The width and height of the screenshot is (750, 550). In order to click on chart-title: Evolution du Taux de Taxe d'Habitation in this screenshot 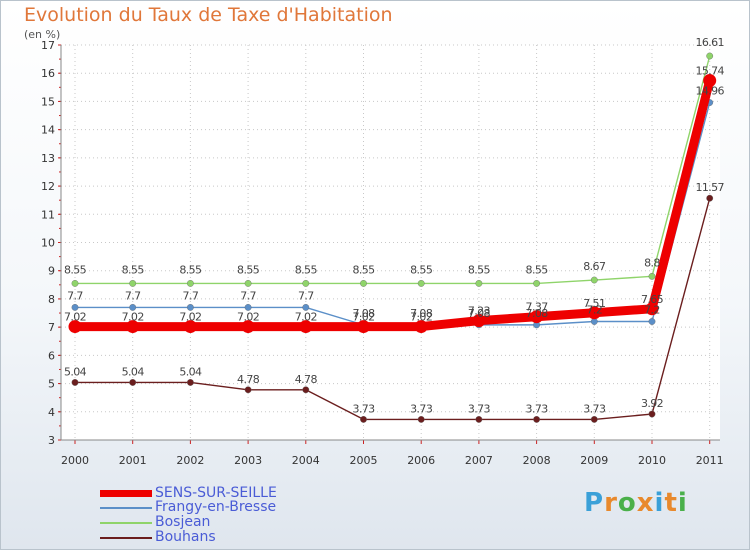, I will do `click(208, 15)`.